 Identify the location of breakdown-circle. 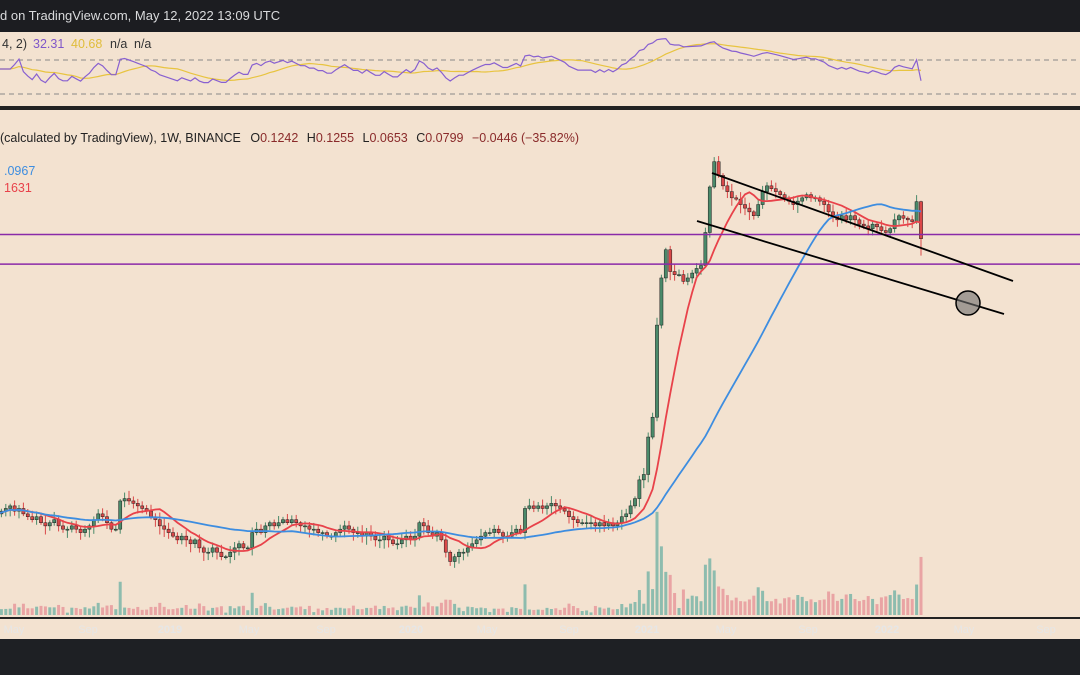
(968, 303).